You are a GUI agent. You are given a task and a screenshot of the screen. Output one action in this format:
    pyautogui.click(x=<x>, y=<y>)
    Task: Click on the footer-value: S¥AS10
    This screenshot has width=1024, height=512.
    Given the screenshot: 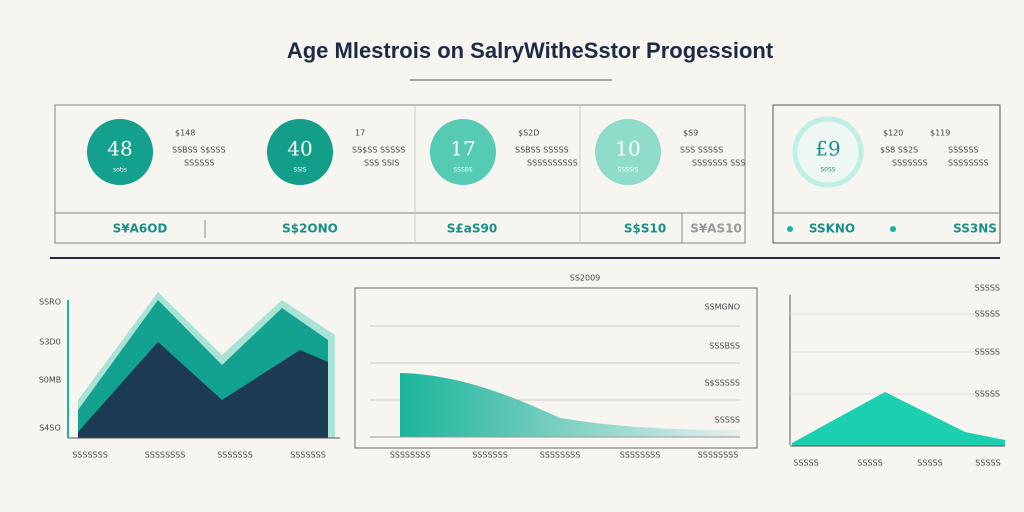 What is the action you would take?
    pyautogui.click(x=716, y=229)
    